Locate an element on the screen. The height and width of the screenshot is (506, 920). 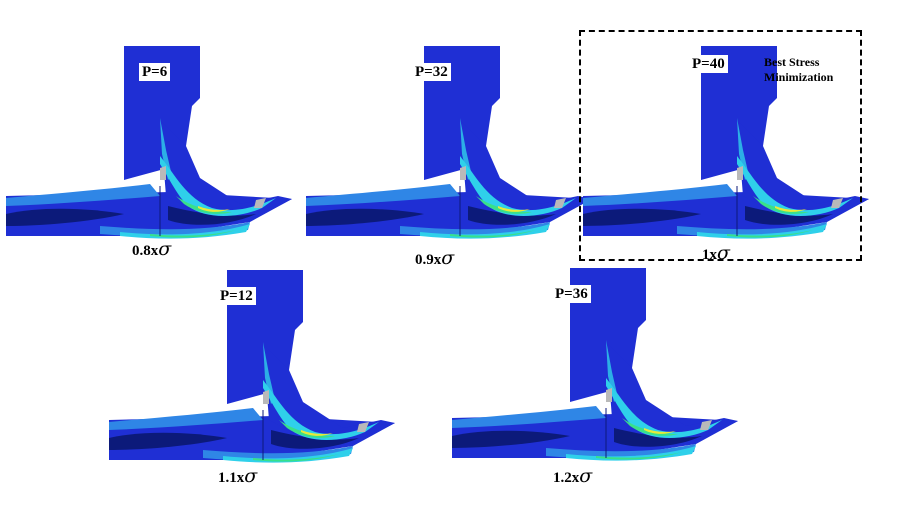
best-stress-line-1: Best Stress is located at coordinates (792, 62).